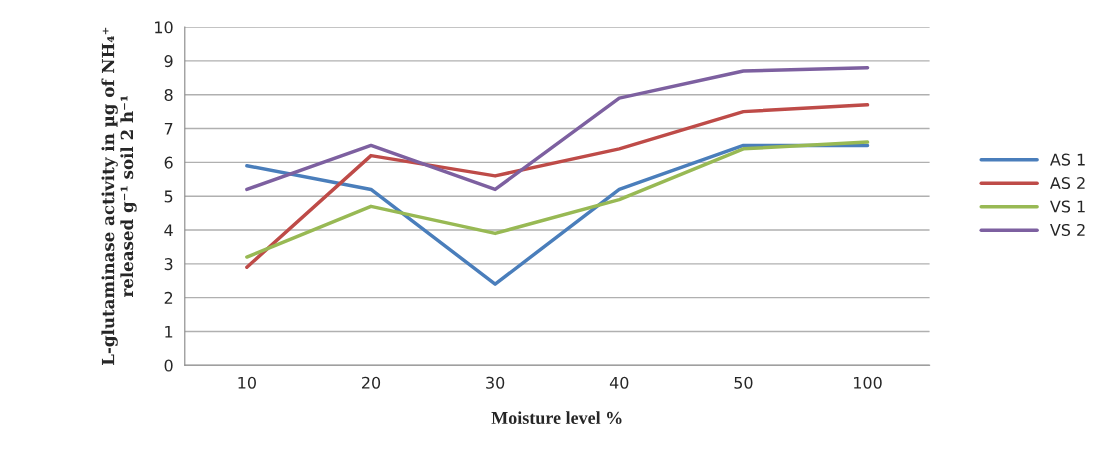  I want to click on legend-label: VS 1, so click(1067, 206).